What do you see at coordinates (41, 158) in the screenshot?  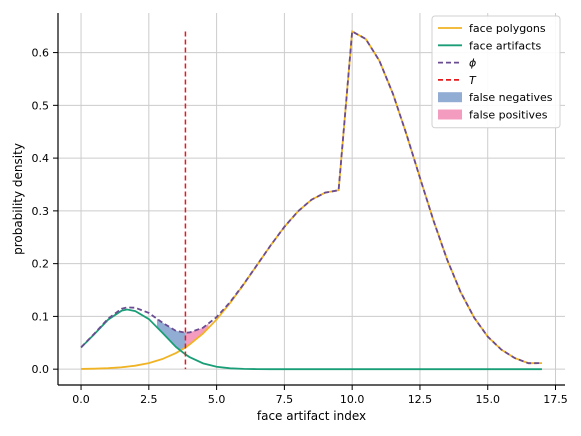 I see `y-tick-label: 0.4` at bounding box center [41, 158].